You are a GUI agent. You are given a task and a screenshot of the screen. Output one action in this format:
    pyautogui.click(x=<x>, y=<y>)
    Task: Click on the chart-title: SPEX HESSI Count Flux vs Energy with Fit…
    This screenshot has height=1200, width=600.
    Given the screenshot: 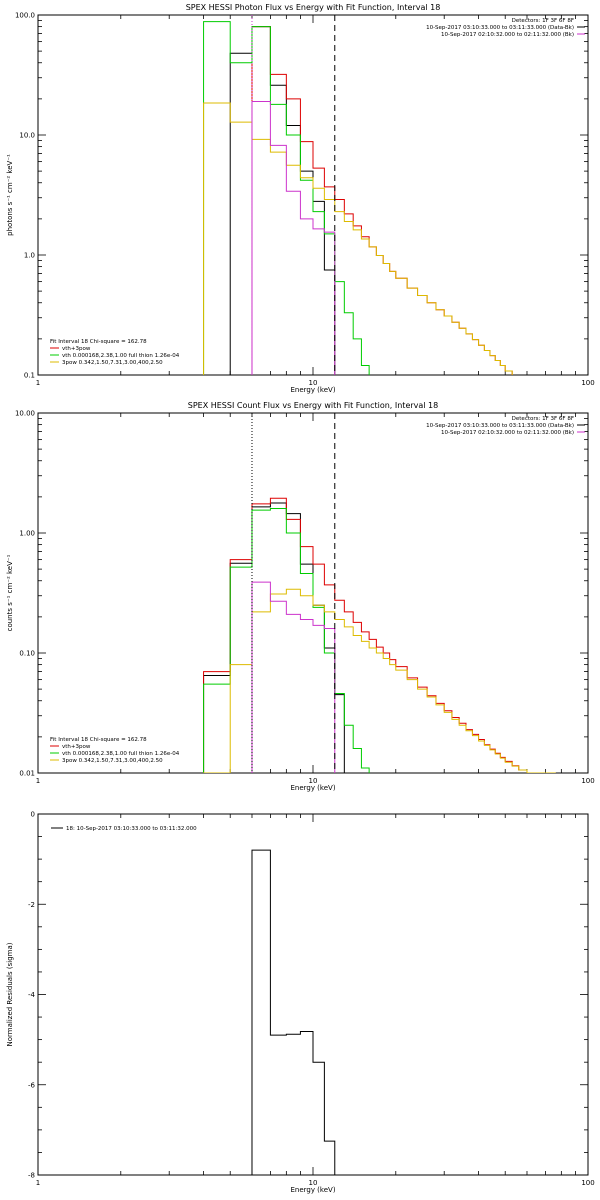 What is the action you would take?
    pyautogui.click(x=313, y=405)
    